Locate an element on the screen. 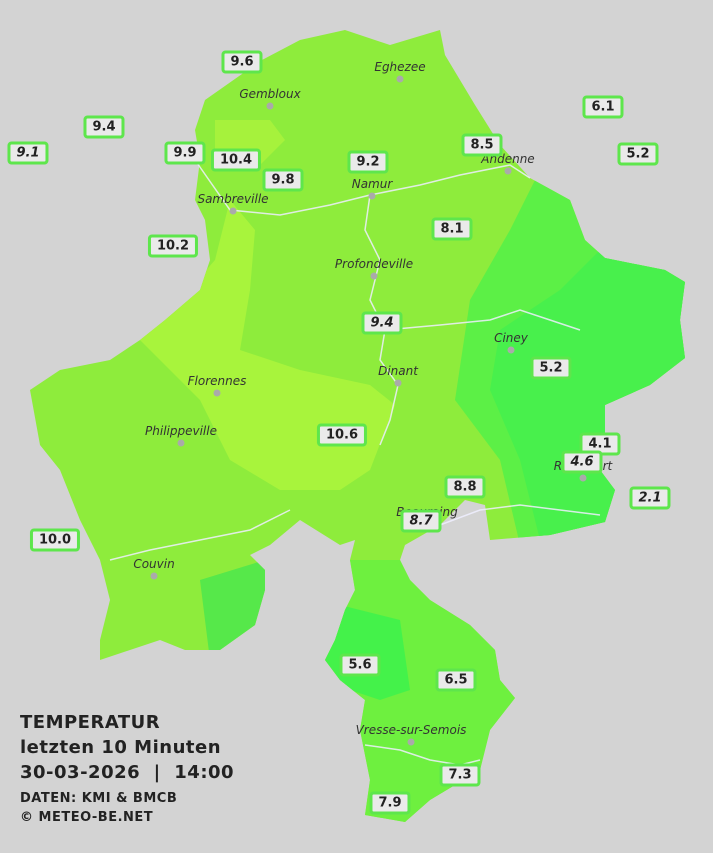 This screenshot has width=713, height=853. city-label: Philippeville is located at coordinates (181, 431).